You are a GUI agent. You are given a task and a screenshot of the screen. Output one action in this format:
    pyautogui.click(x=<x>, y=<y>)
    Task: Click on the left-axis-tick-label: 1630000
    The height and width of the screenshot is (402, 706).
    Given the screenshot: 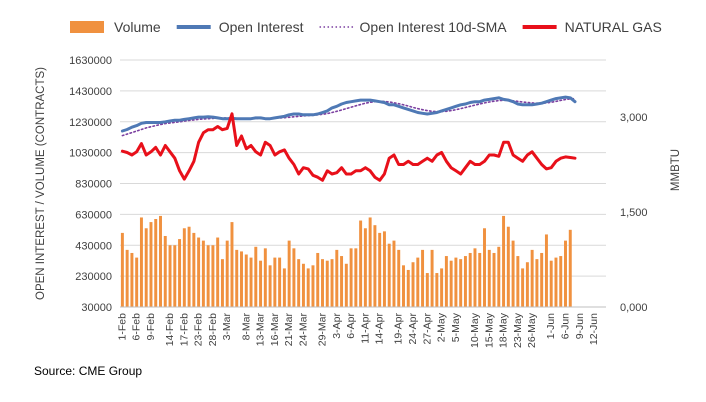 What is the action you would take?
    pyautogui.click(x=90, y=61)
    